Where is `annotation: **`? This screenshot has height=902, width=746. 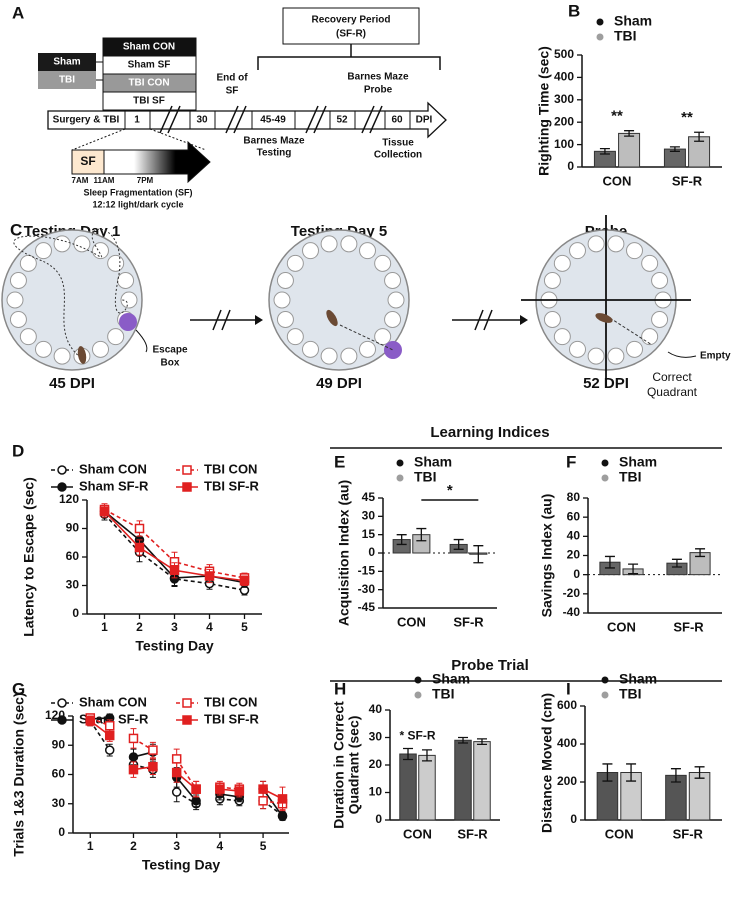
annotation: ** is located at coordinates (617, 116).